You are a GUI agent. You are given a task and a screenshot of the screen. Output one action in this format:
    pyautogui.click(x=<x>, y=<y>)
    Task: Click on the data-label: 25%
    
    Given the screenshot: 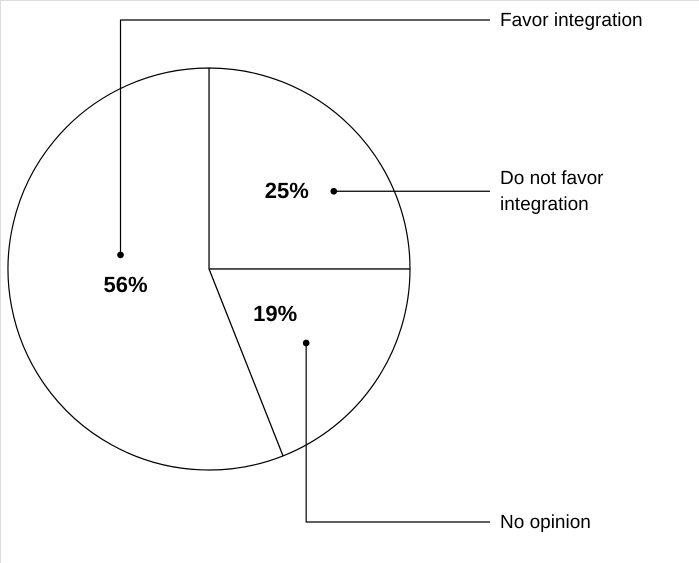 What is the action you would take?
    pyautogui.click(x=286, y=191)
    